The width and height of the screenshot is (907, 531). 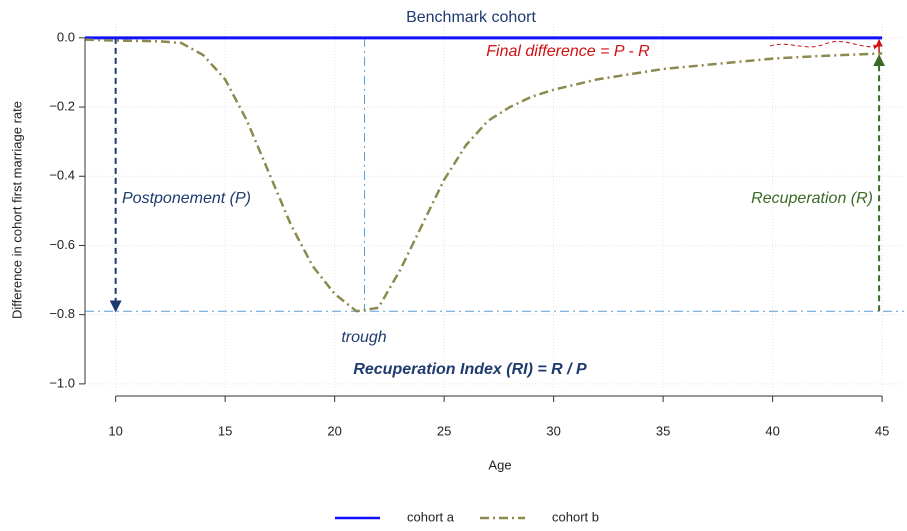 What do you see at coordinates (444, 430) in the screenshot?
I see `x-tick-label: 25` at bounding box center [444, 430].